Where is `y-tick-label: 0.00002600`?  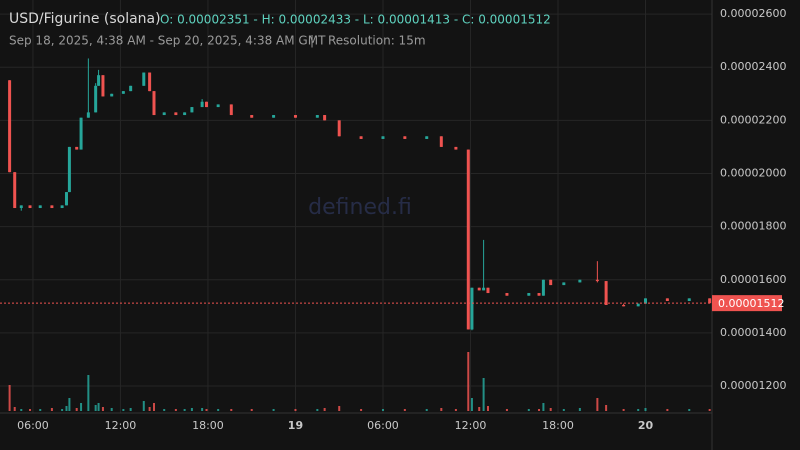
y-tick-label: 0.00002600 is located at coordinates (753, 13).